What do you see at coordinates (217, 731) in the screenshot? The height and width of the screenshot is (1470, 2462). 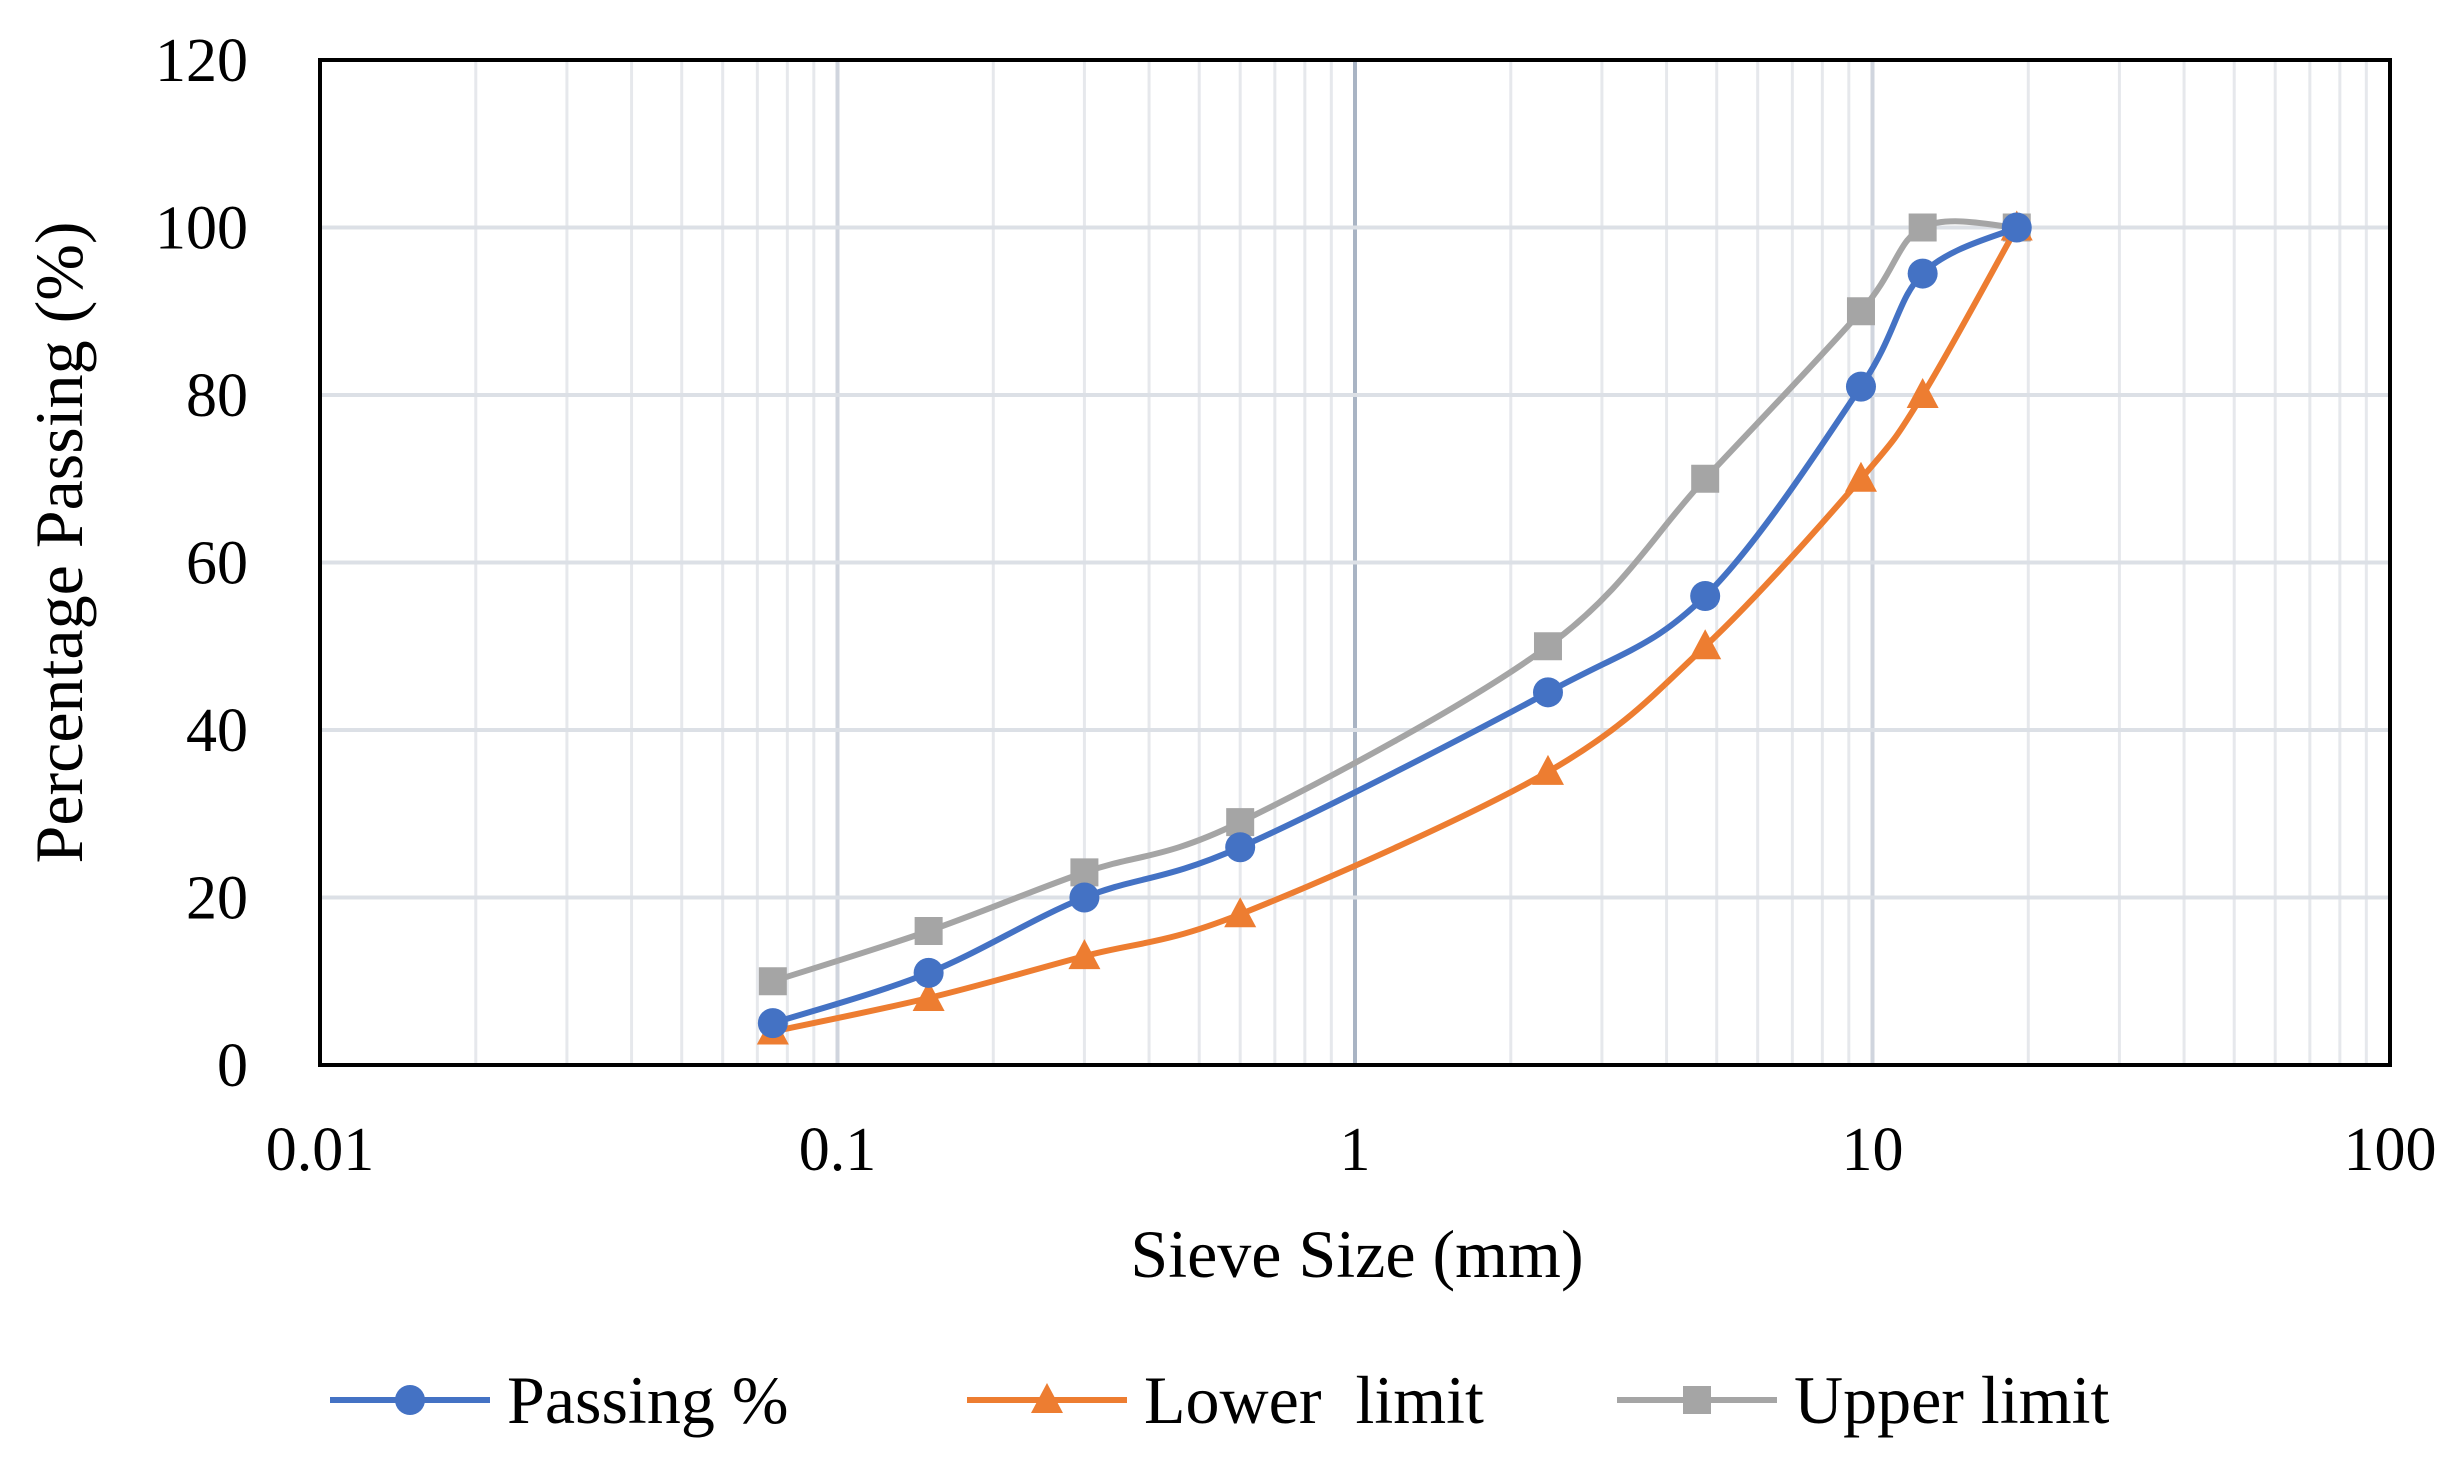 I see `y-tick-label: 40` at bounding box center [217, 731].